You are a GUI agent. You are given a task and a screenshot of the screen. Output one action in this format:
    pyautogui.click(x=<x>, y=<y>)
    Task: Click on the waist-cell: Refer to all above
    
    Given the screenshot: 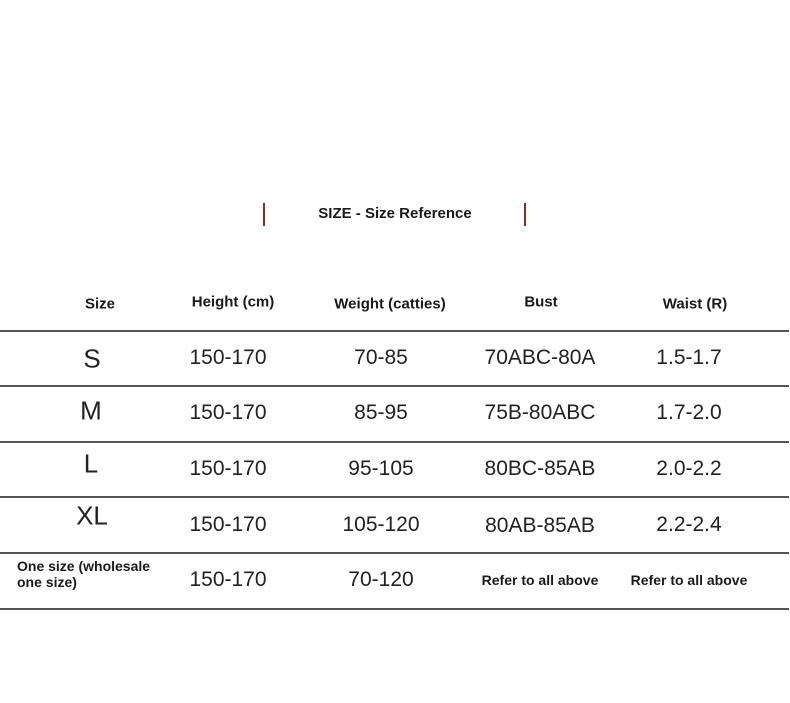 What is the action you would take?
    pyautogui.click(x=689, y=580)
    